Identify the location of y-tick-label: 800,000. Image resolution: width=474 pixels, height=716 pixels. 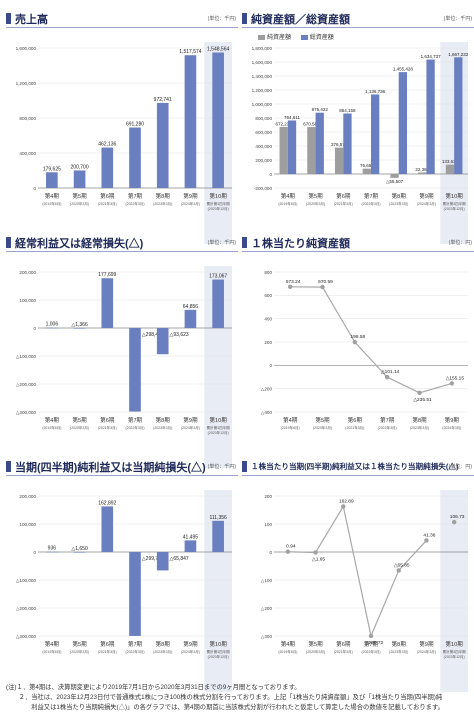
(263, 118).